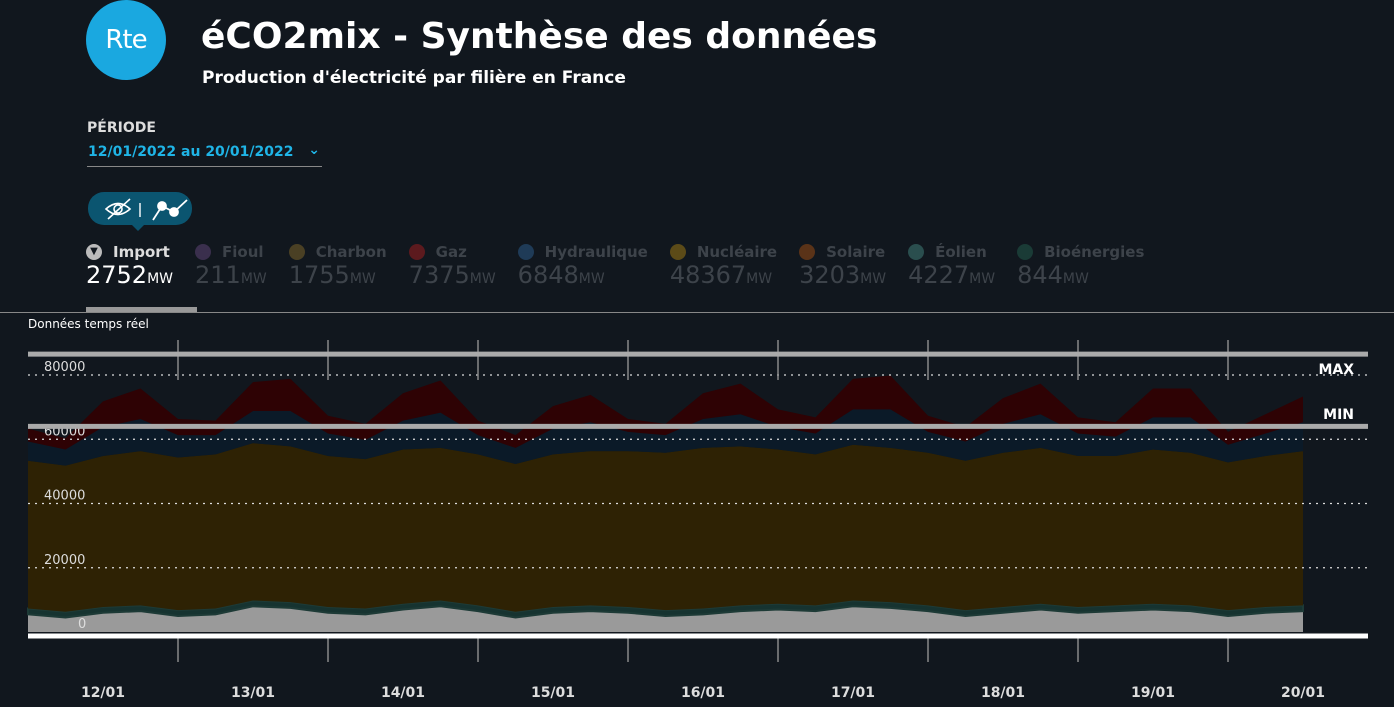 Image resolution: width=1394 pixels, height=707 pixels. I want to click on x-tick-label: 16/01, so click(703, 693).